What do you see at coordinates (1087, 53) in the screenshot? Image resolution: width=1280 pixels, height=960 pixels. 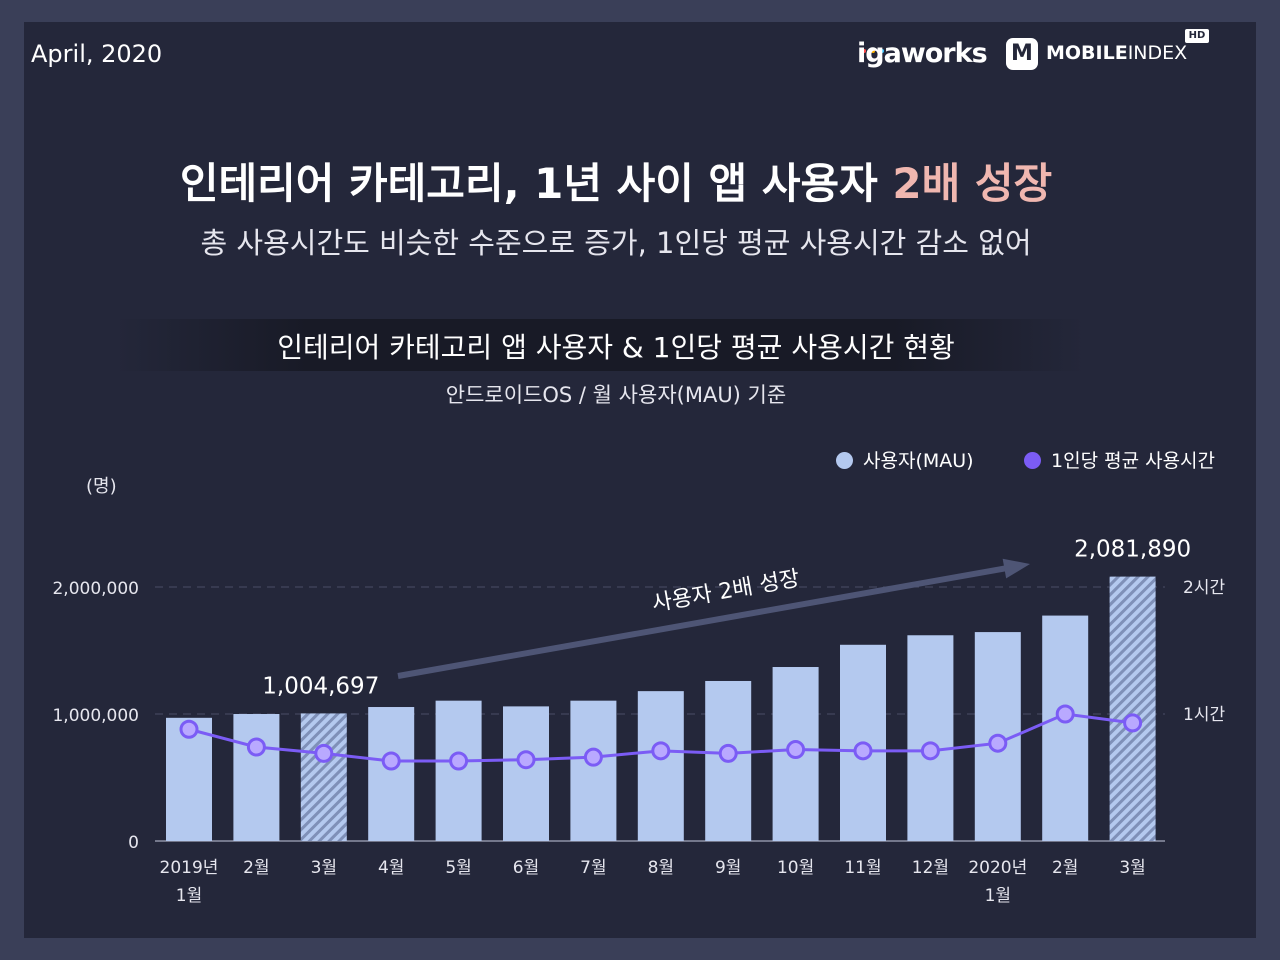 I see `mobileindex-logo-bold: MOBILE` at bounding box center [1087, 53].